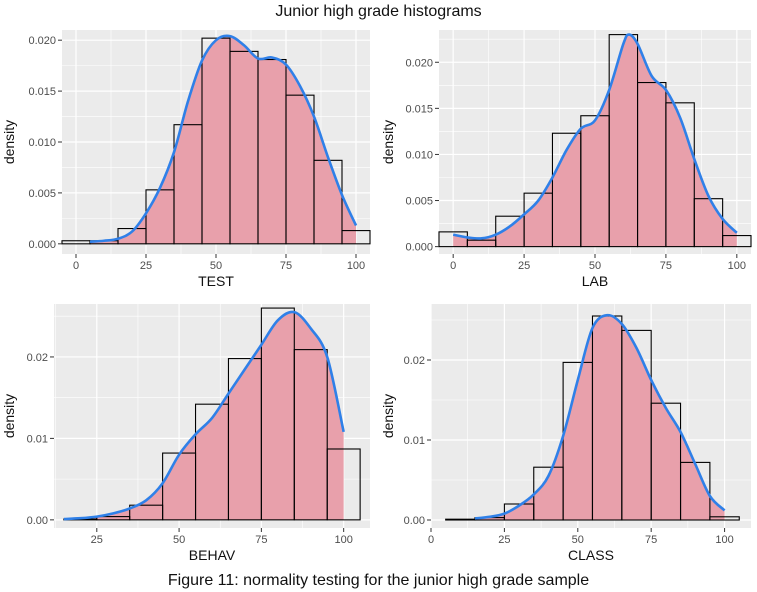  I want to click on x-axis-title: TEST, so click(216, 281).